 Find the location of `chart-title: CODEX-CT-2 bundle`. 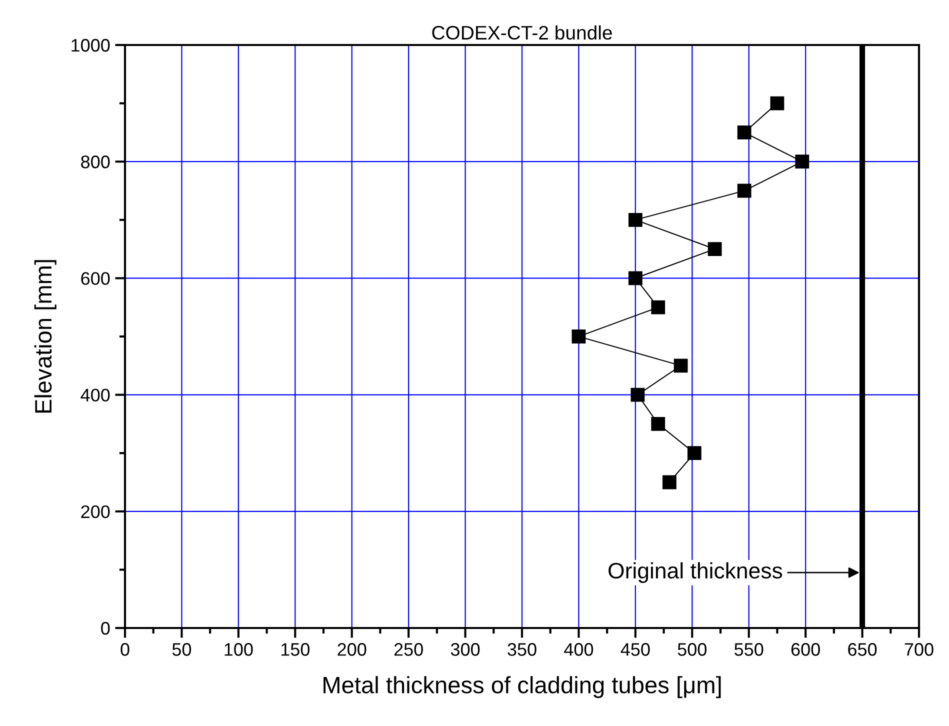

chart-title: CODEX-CT-2 bundle is located at coordinates (522, 32).